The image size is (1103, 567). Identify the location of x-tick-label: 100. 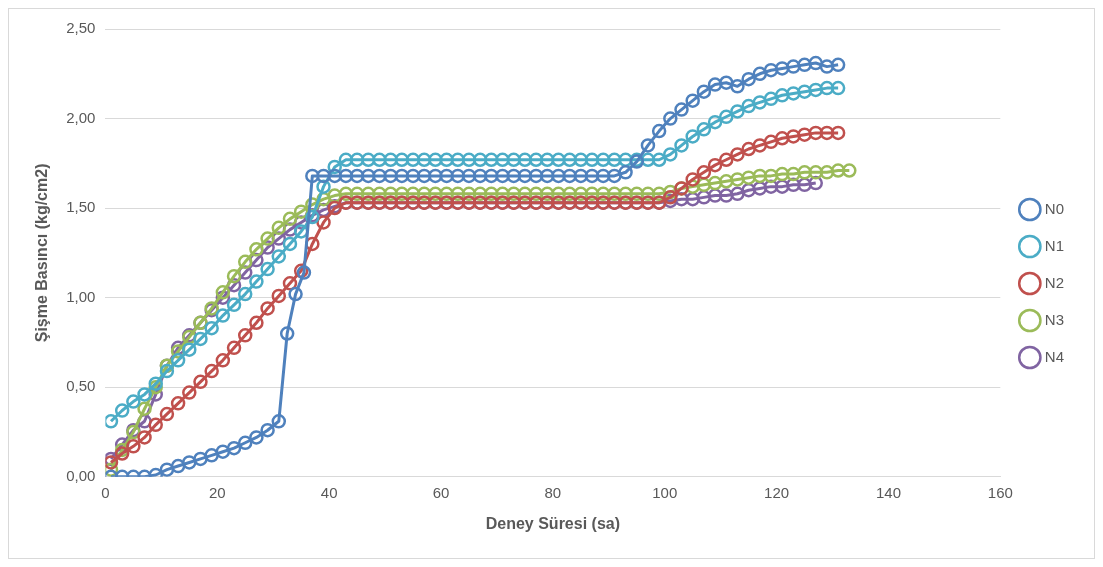
(665, 492).